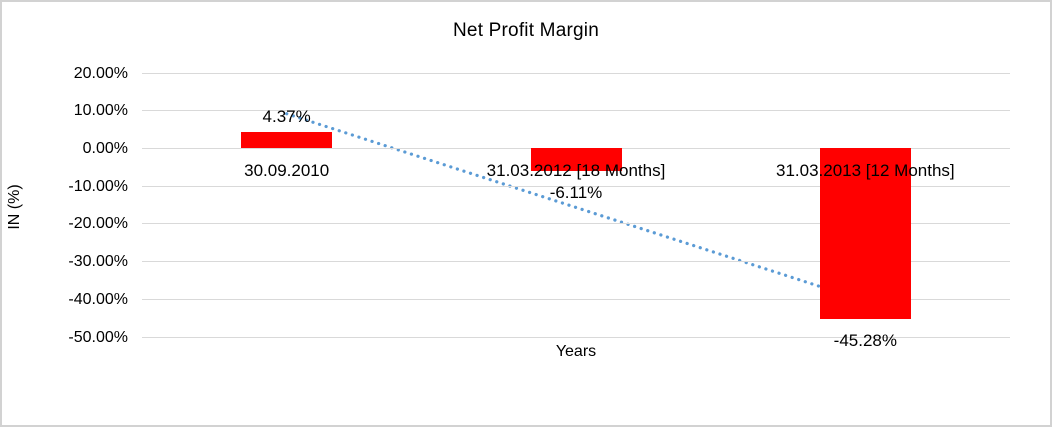 The width and height of the screenshot is (1052, 427). I want to click on x-category-label: 31.03.2012 [18 Months], so click(576, 171).